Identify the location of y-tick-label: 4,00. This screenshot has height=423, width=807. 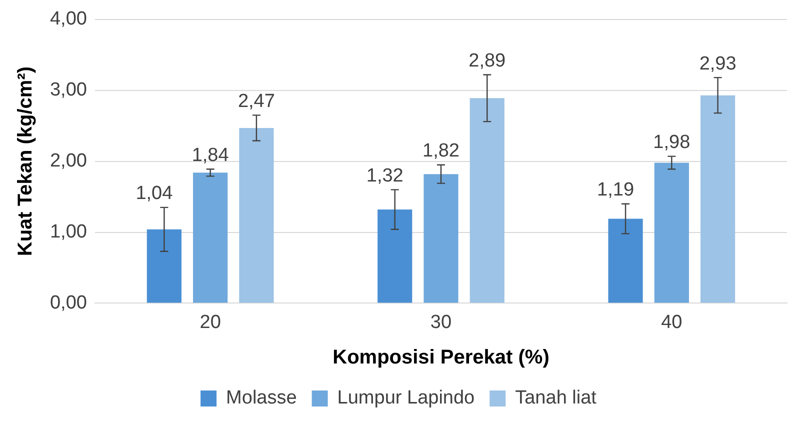
(68, 19).